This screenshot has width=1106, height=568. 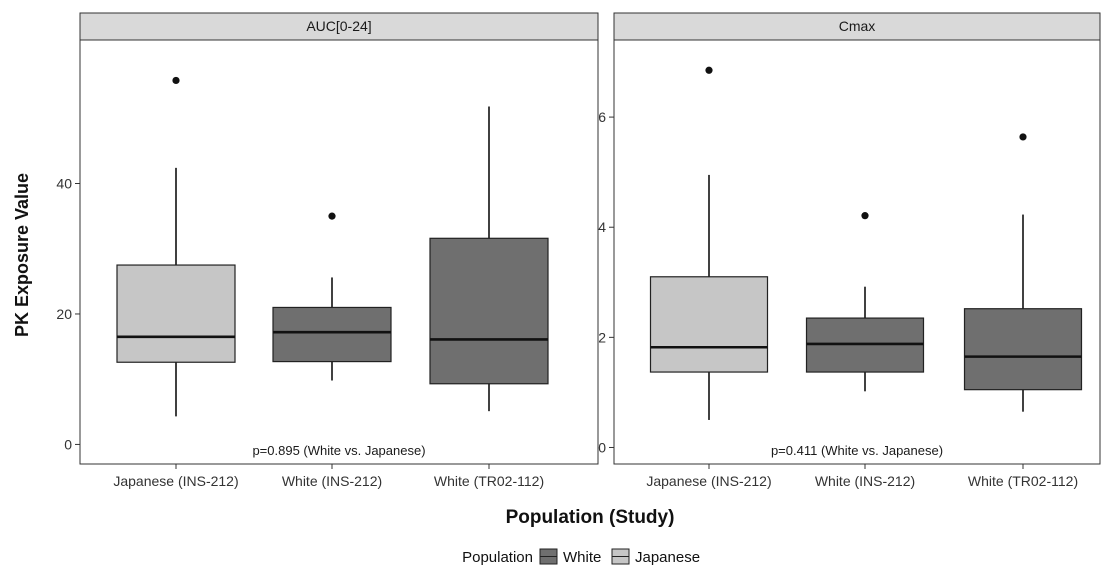 I want to click on x-tick-label-auc-white-ins-212: White (INS-212), so click(x=332, y=481).